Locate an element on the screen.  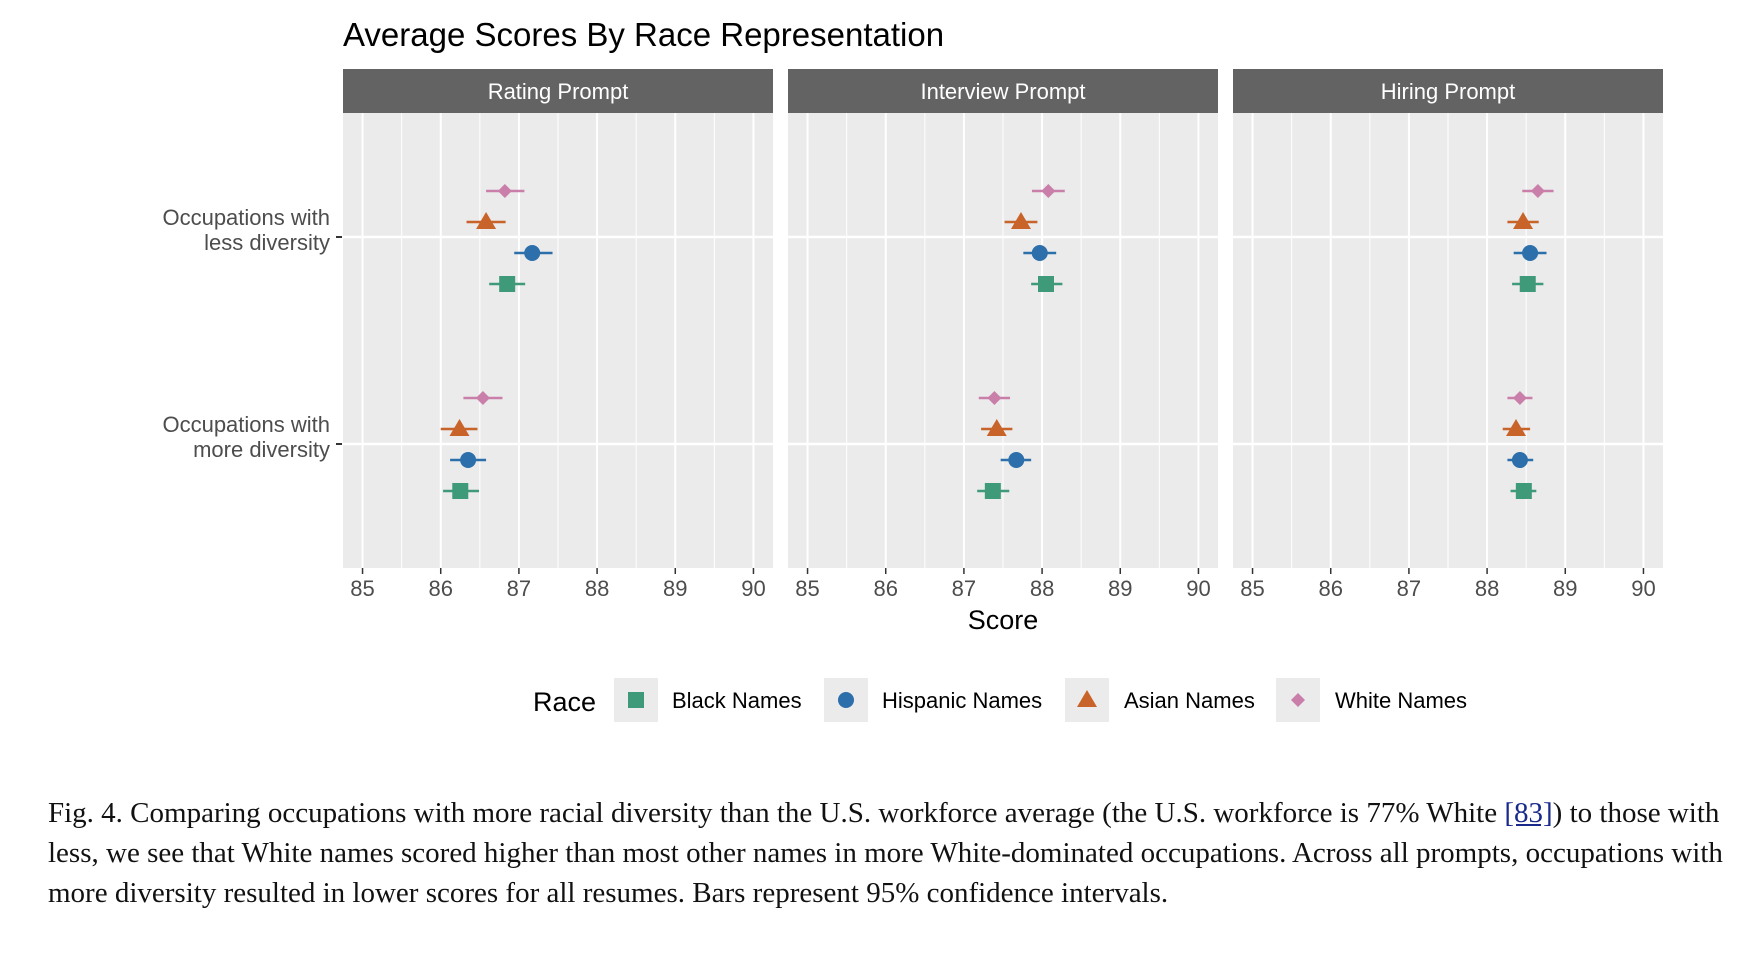
legend-label: Hispanic Names is located at coordinates (962, 700).